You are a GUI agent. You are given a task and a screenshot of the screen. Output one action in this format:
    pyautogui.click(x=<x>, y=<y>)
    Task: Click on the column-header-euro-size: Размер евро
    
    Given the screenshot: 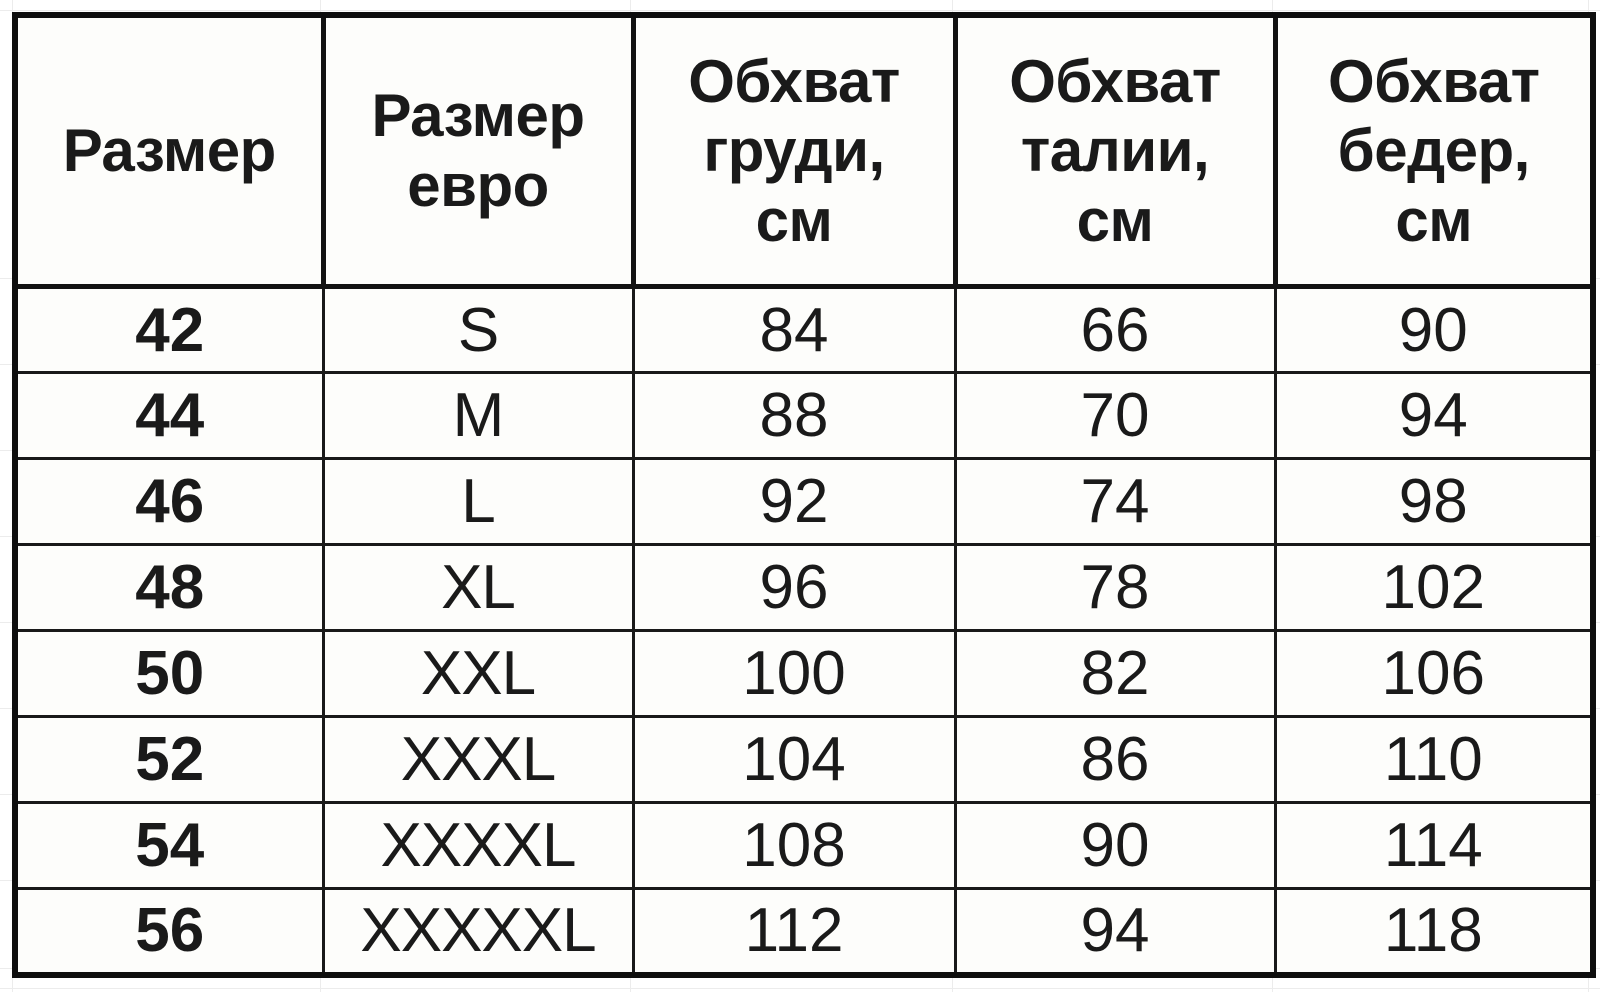 What is the action you would take?
    pyautogui.click(x=478, y=150)
    